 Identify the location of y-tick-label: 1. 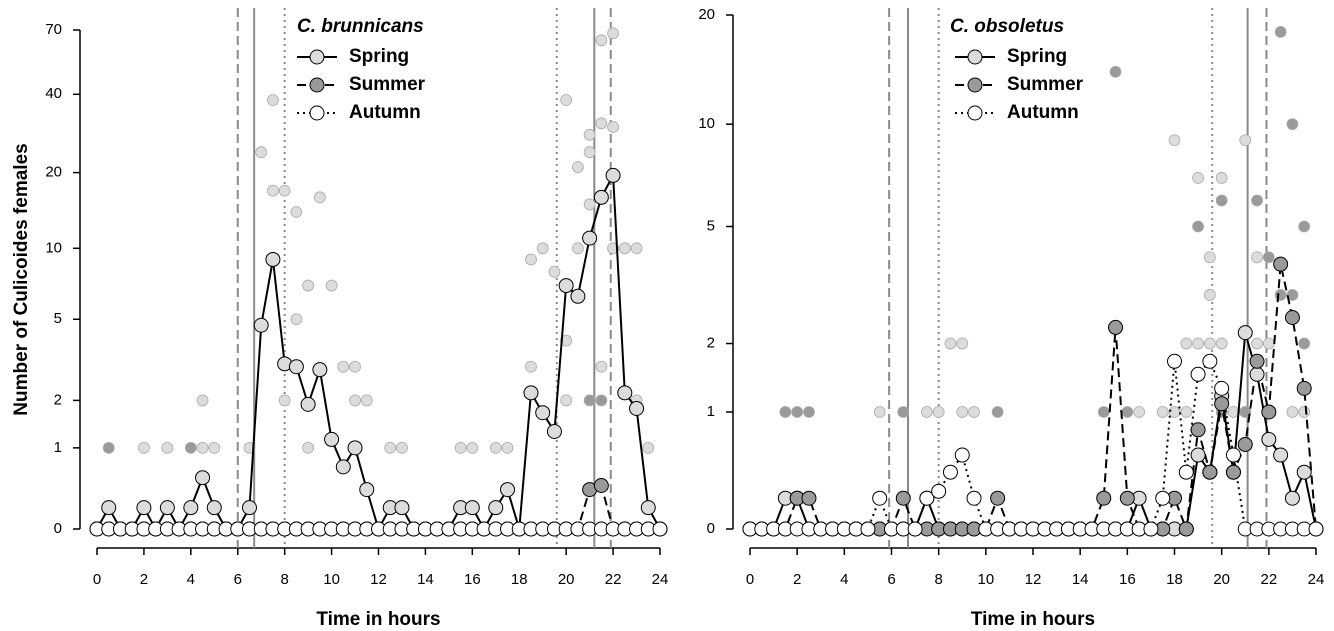
(58, 447).